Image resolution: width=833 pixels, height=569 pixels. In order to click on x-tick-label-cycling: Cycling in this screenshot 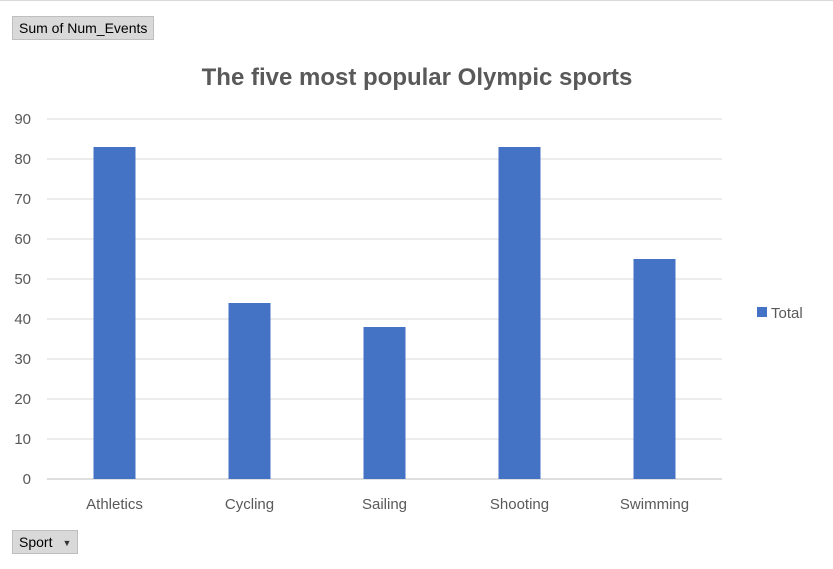, I will do `click(249, 504)`.